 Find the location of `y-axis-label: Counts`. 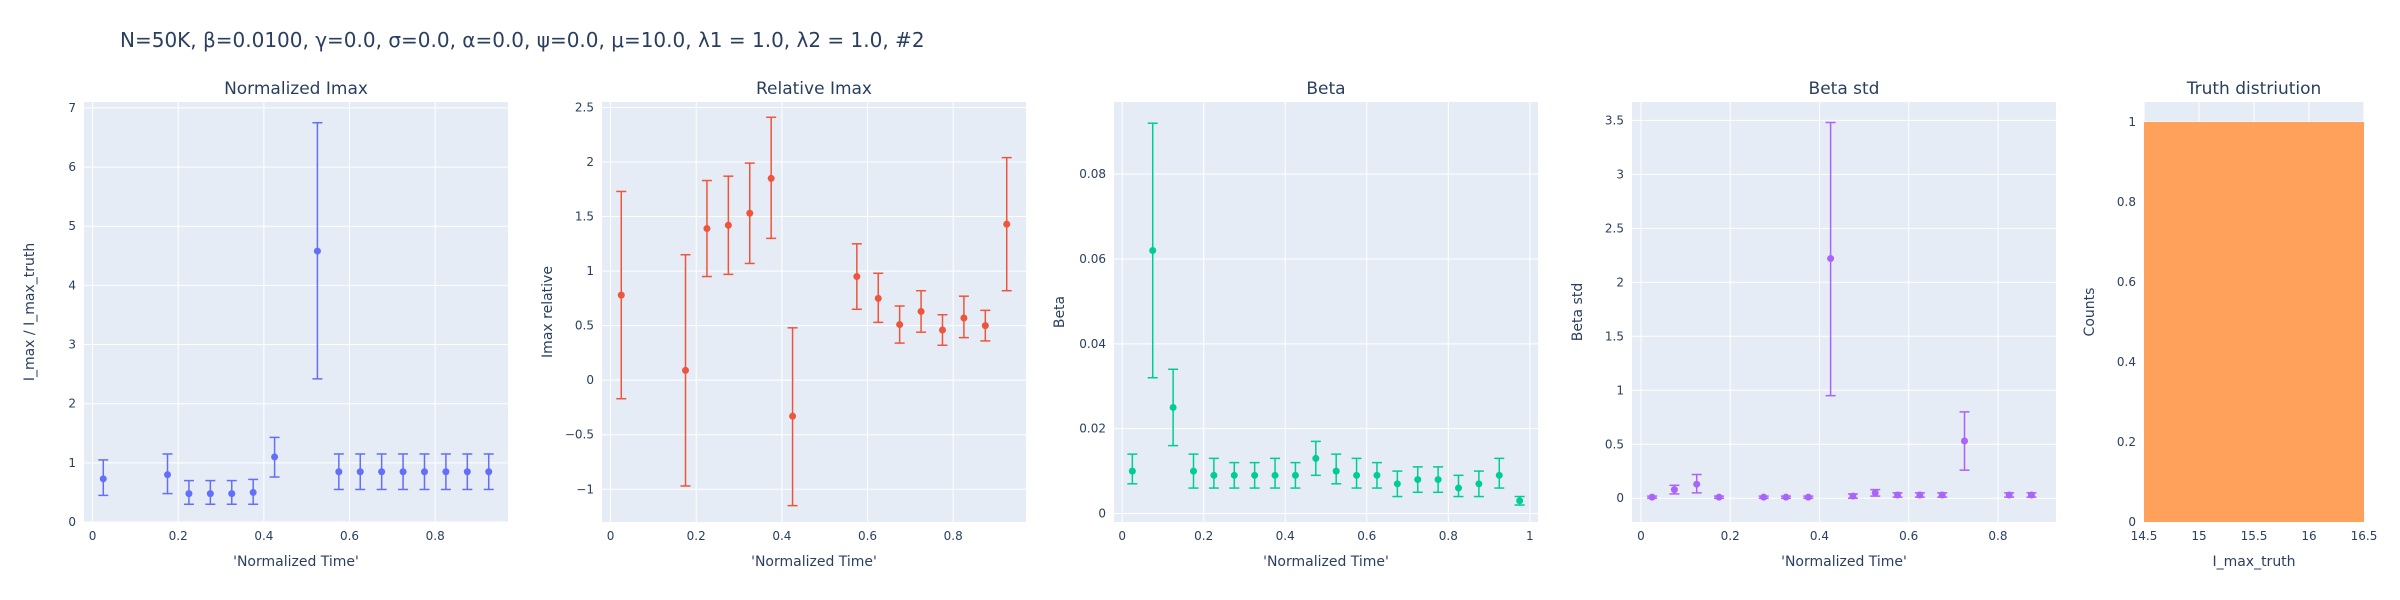

y-axis-label: Counts is located at coordinates (2090, 312).